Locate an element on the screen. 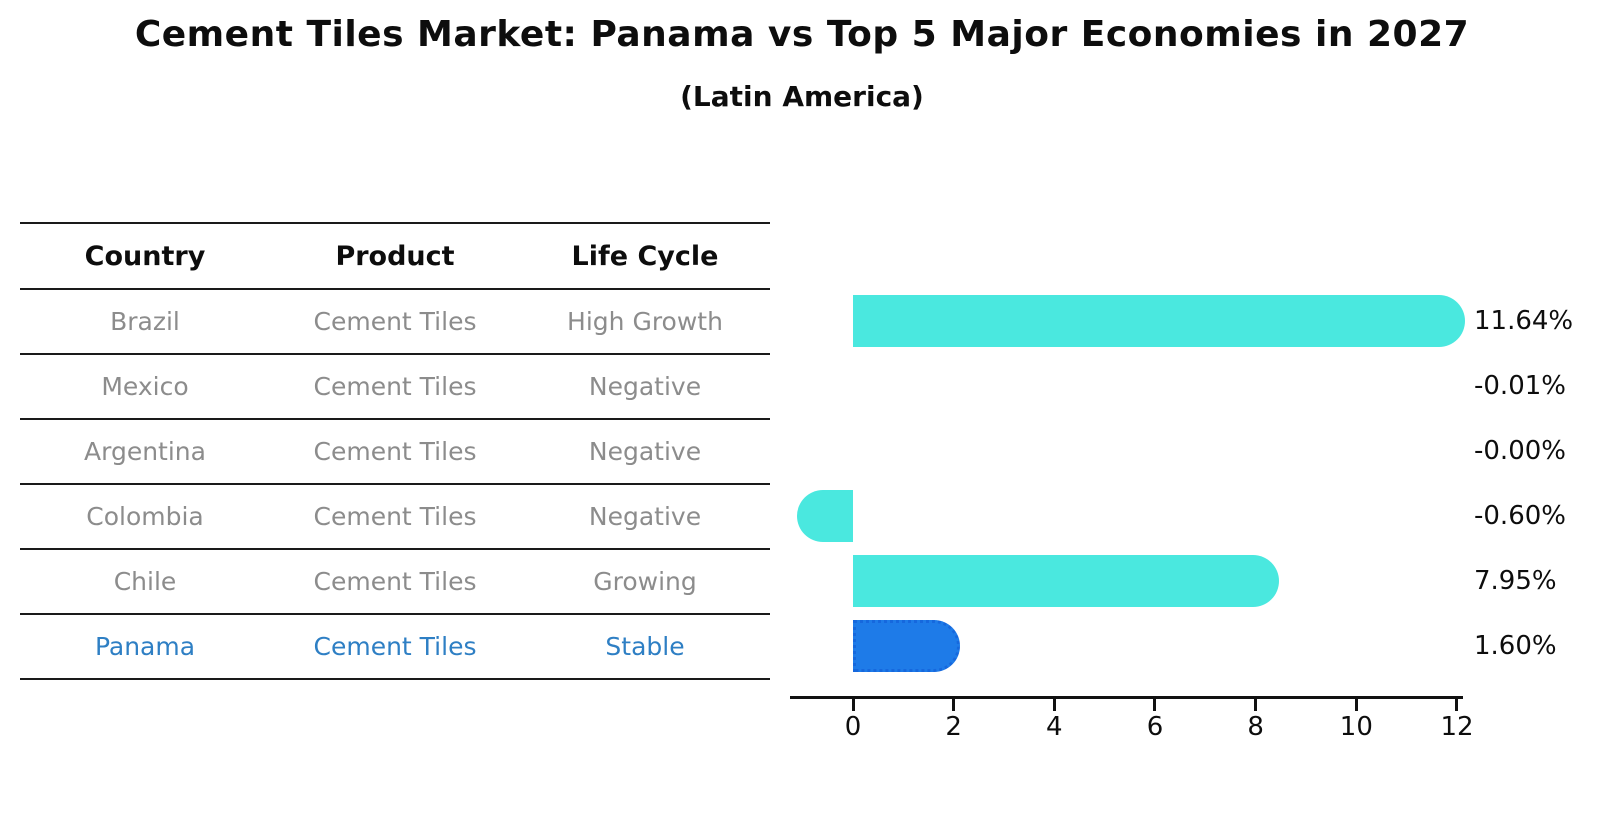 This screenshot has width=1604, height=823. bar-brazil is located at coordinates (1159, 321).